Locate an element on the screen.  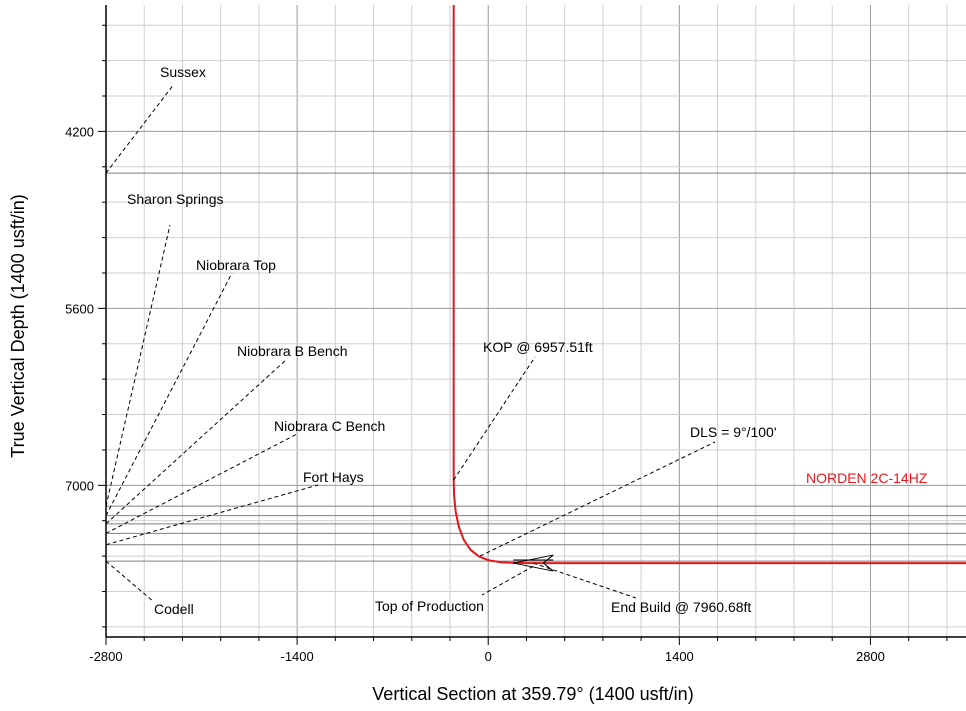
y-tick-label: 7000 is located at coordinates (79, 485).